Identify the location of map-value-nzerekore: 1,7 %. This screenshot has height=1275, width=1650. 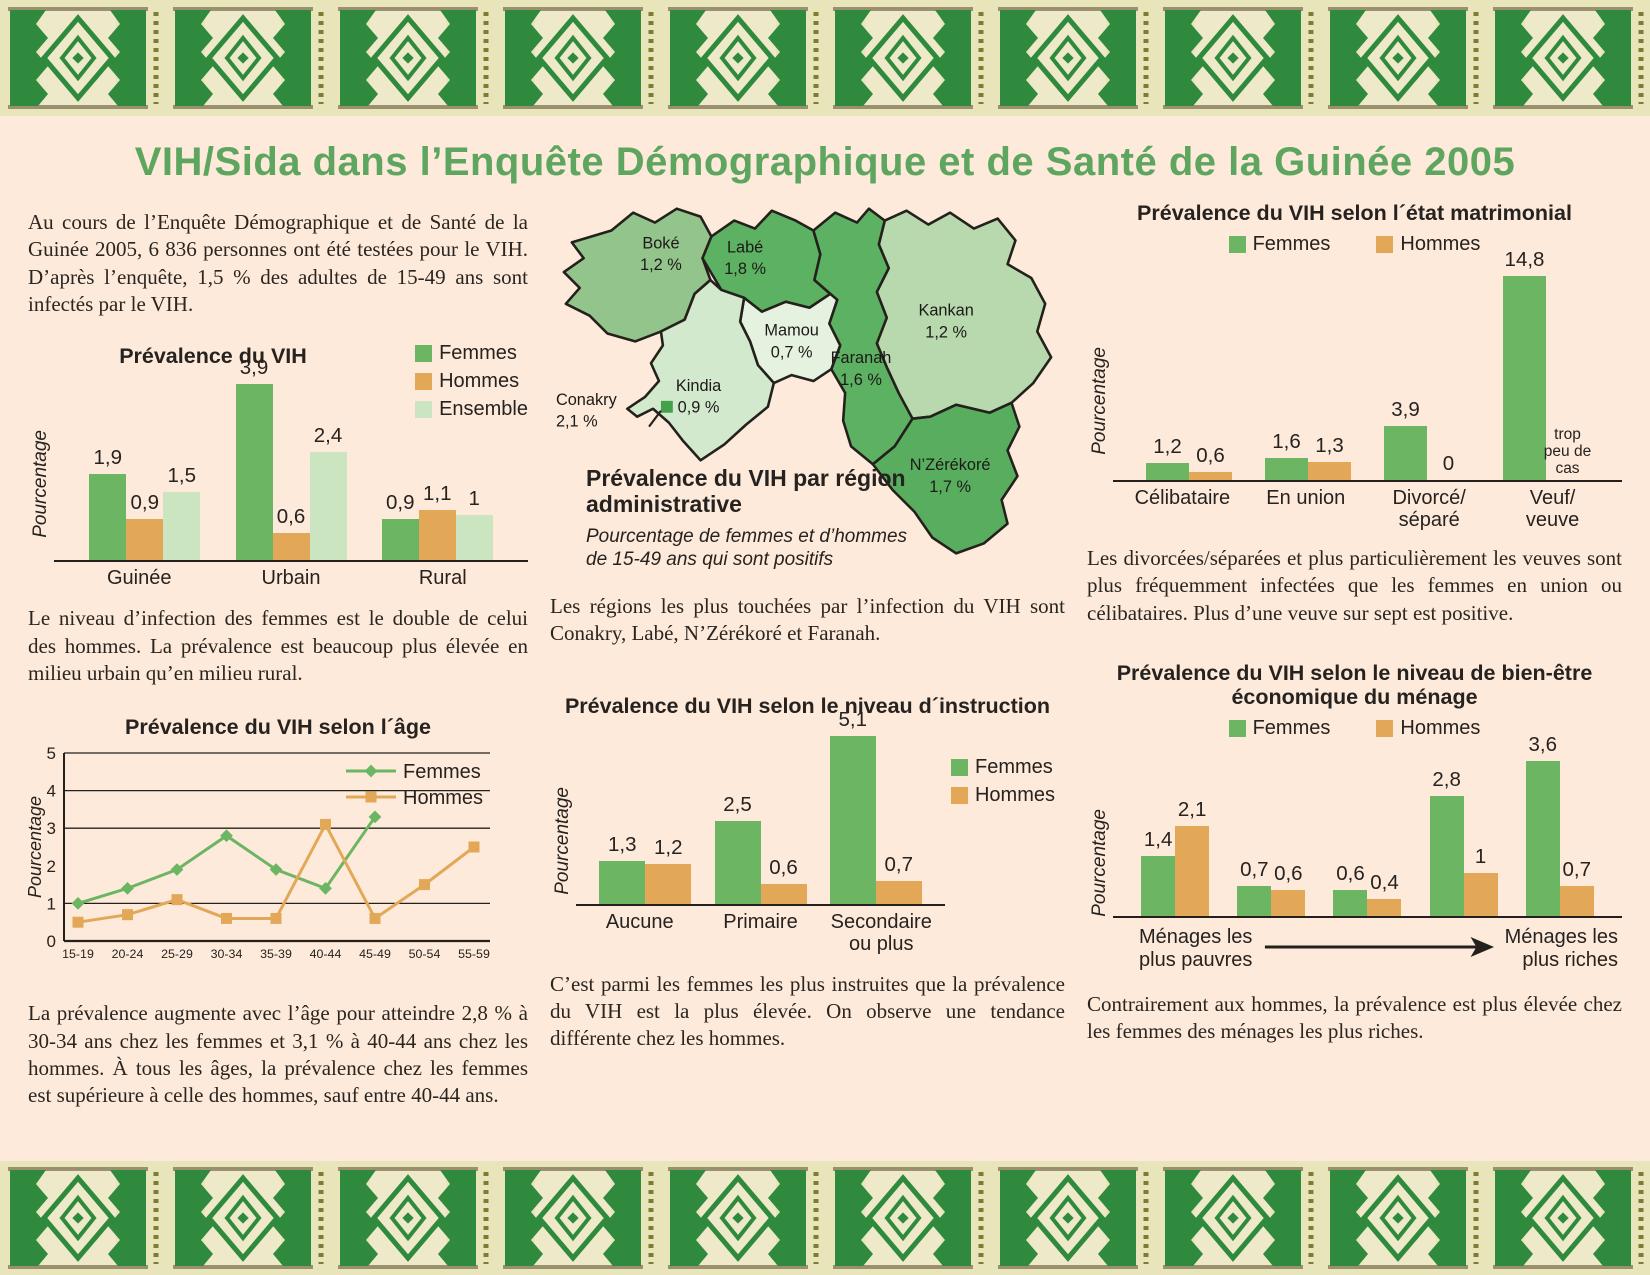
(950, 487).